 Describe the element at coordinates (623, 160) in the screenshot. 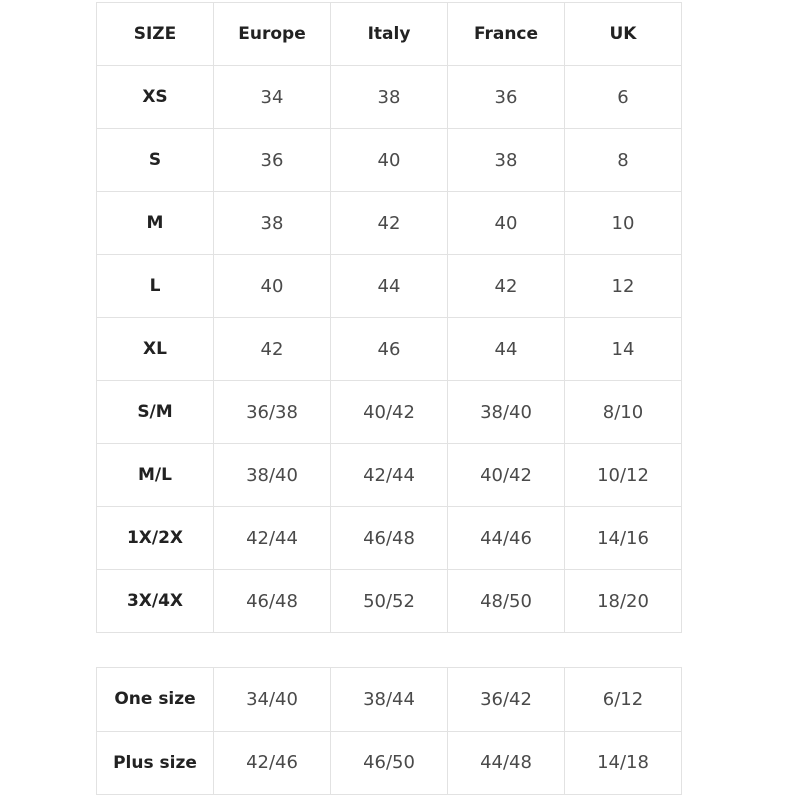

I see `size-value: 8` at that location.